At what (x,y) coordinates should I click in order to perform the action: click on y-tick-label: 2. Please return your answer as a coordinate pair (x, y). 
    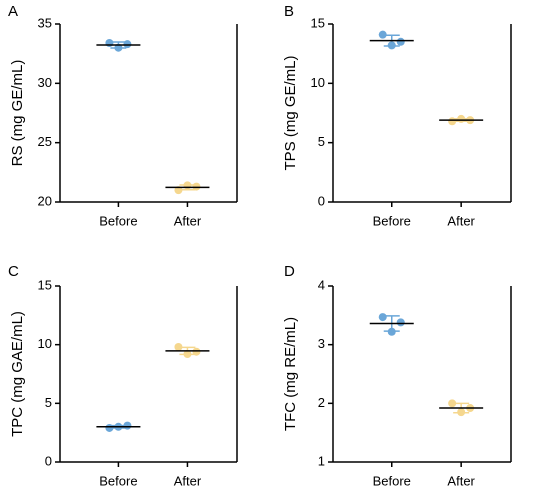
    Looking at the image, I should click on (321, 402).